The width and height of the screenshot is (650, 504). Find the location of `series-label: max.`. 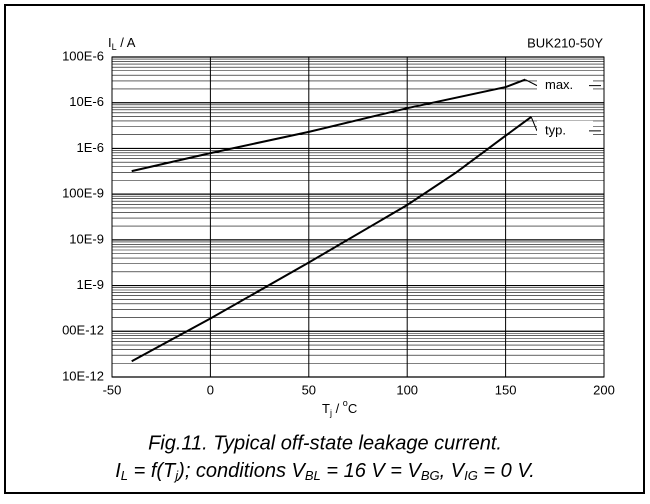

series-label: max. is located at coordinates (559, 84).